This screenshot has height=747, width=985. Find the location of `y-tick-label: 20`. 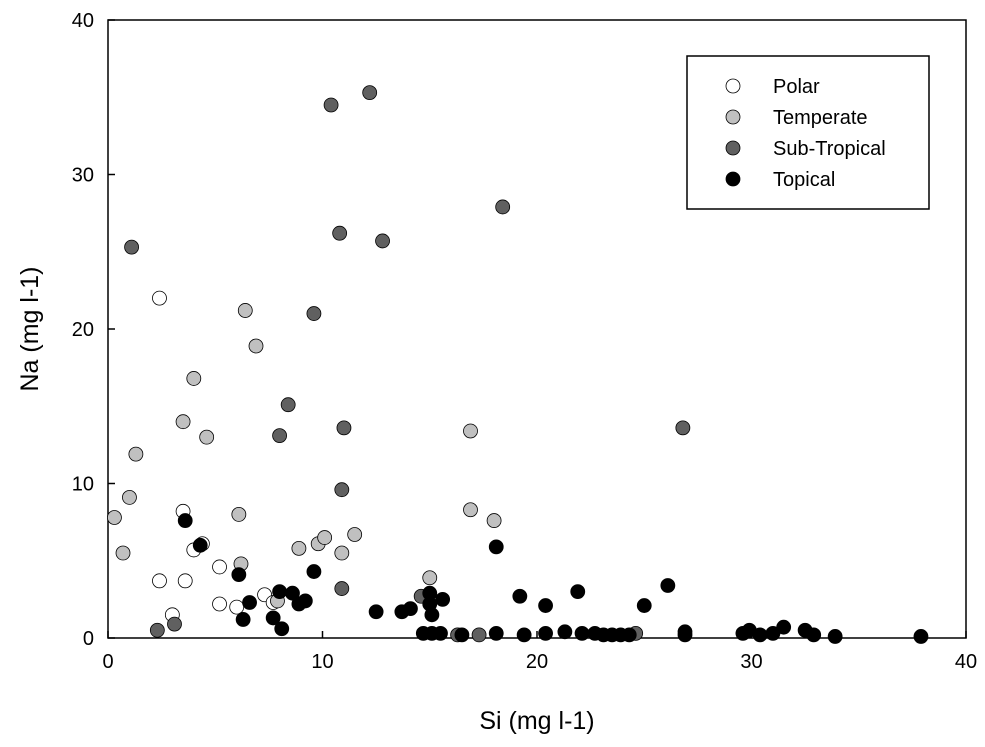

y-tick-label: 20 is located at coordinates (83, 330).